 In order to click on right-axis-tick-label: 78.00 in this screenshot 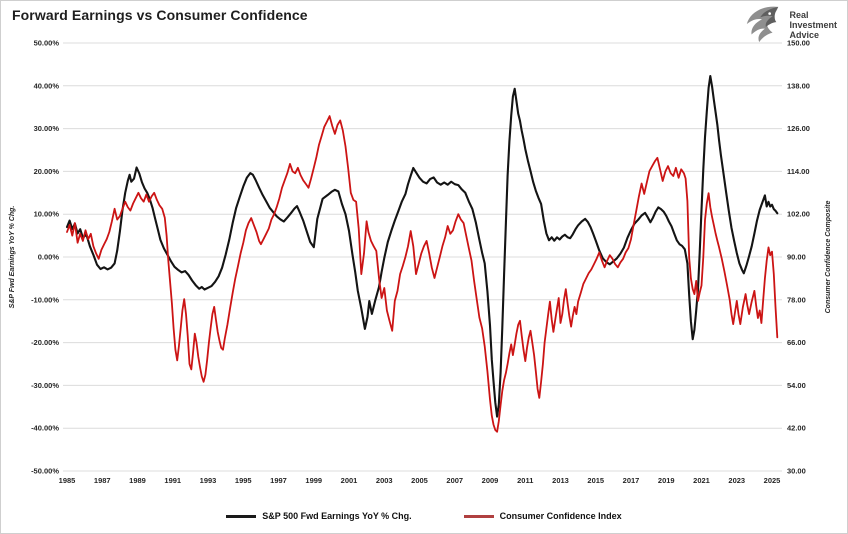, I will do `click(796, 299)`.